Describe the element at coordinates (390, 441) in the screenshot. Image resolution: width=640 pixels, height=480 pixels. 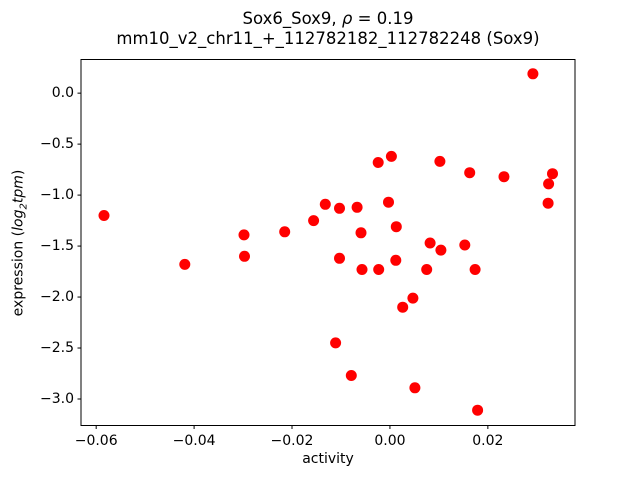
I see `x-tick-label: 0.00` at that location.